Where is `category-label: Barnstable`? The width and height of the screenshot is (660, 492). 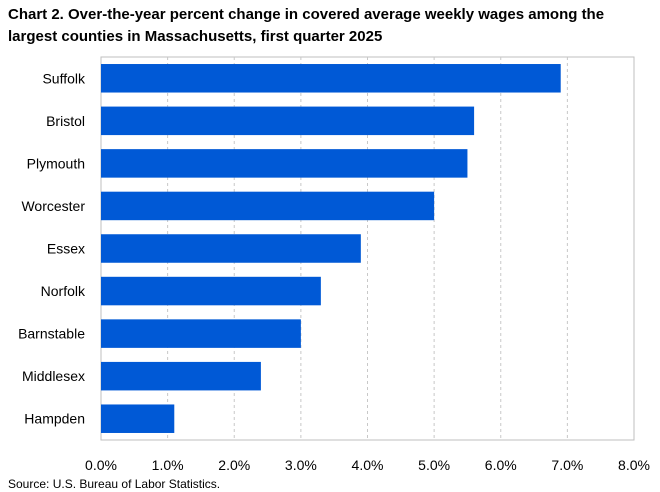
category-label: Barnstable is located at coordinates (51, 334).